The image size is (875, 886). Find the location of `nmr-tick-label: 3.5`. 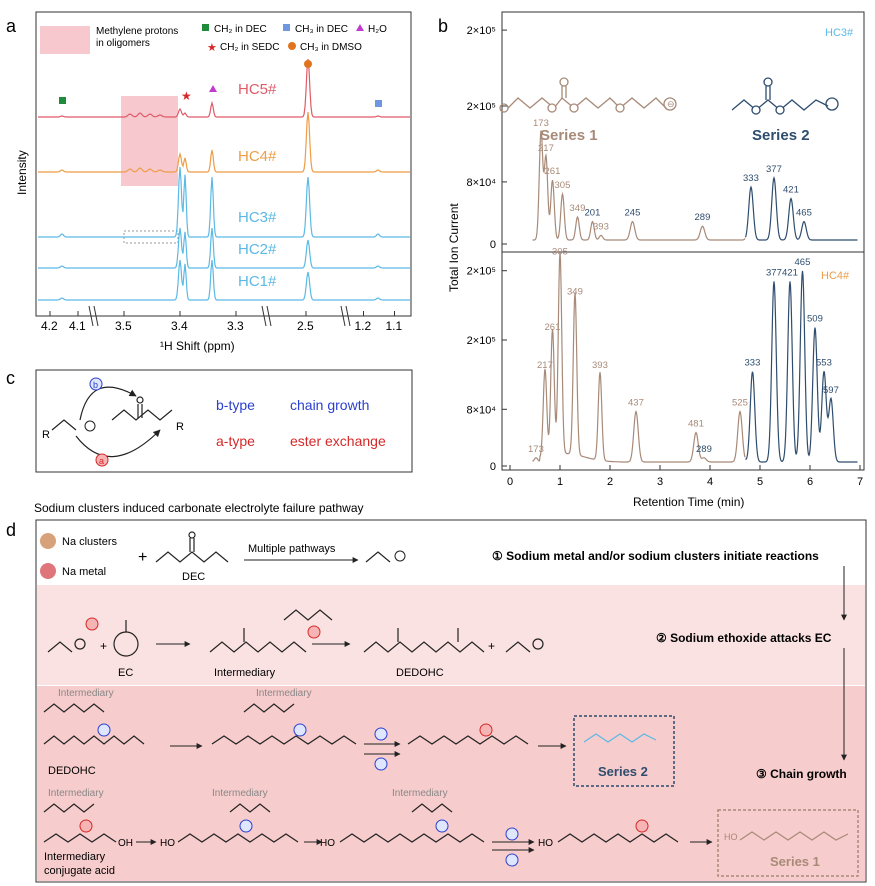

nmr-tick-label: 3.5 is located at coordinates (123, 326).